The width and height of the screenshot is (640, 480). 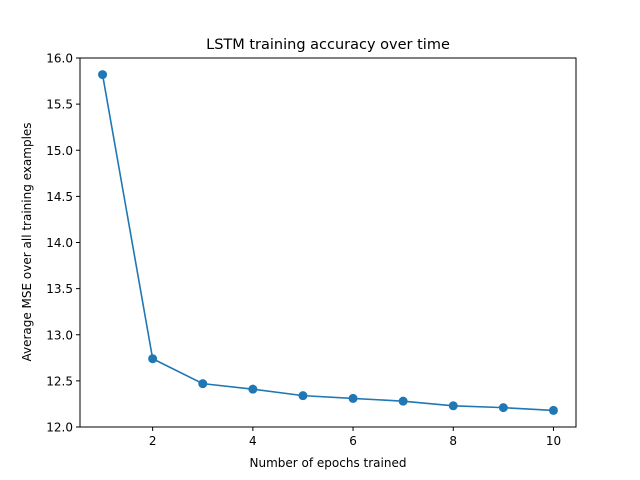 What do you see at coordinates (353, 441) in the screenshot?
I see `x-tick-label: 6` at bounding box center [353, 441].